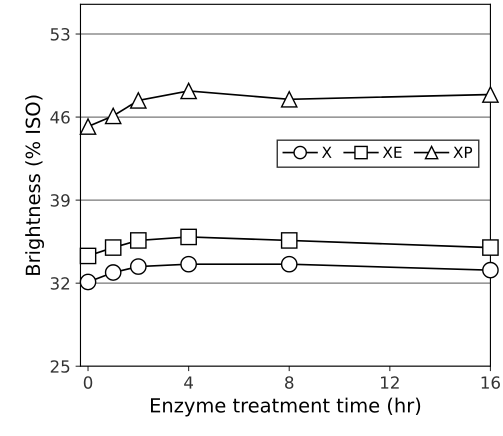 Image resolution: width=503 pixels, height=436 pixels. Describe the element at coordinates (289, 382) in the screenshot. I see `x-tick-label: 8` at that location.